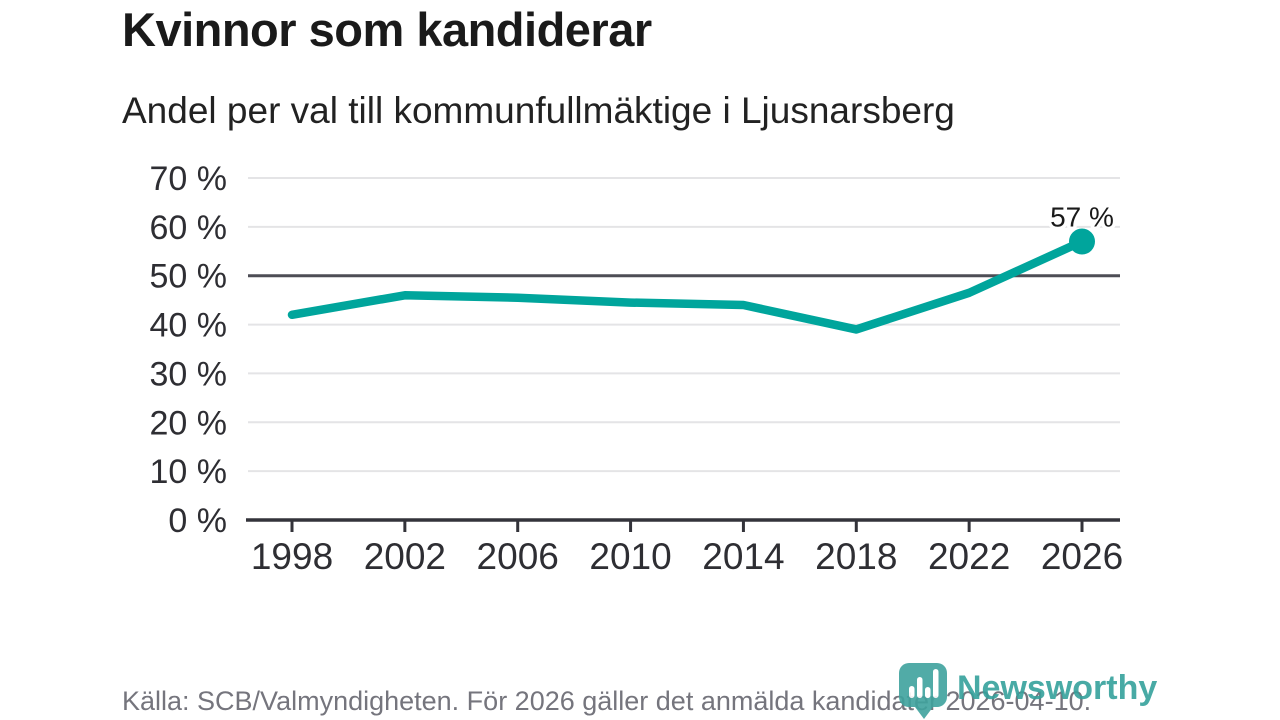  I want to click on y-tick-label: 20 %, so click(189, 423).